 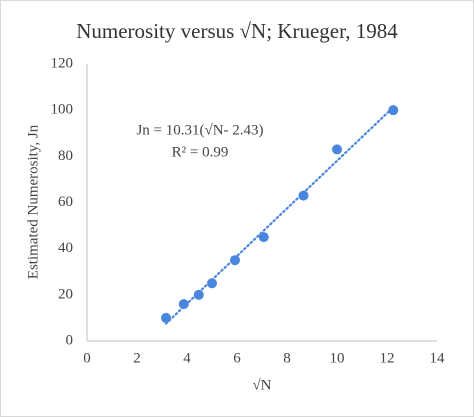 What do you see at coordinates (62, 63) in the screenshot?
I see `y-tick-label: 120` at bounding box center [62, 63].